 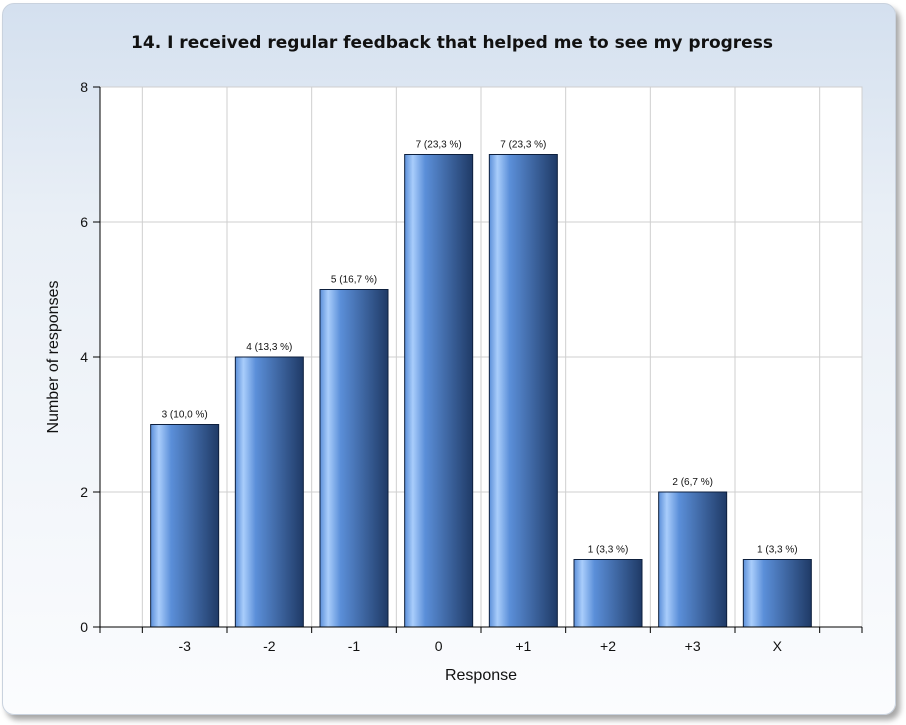 I want to click on y-tick-label: 8, so click(x=84, y=87).